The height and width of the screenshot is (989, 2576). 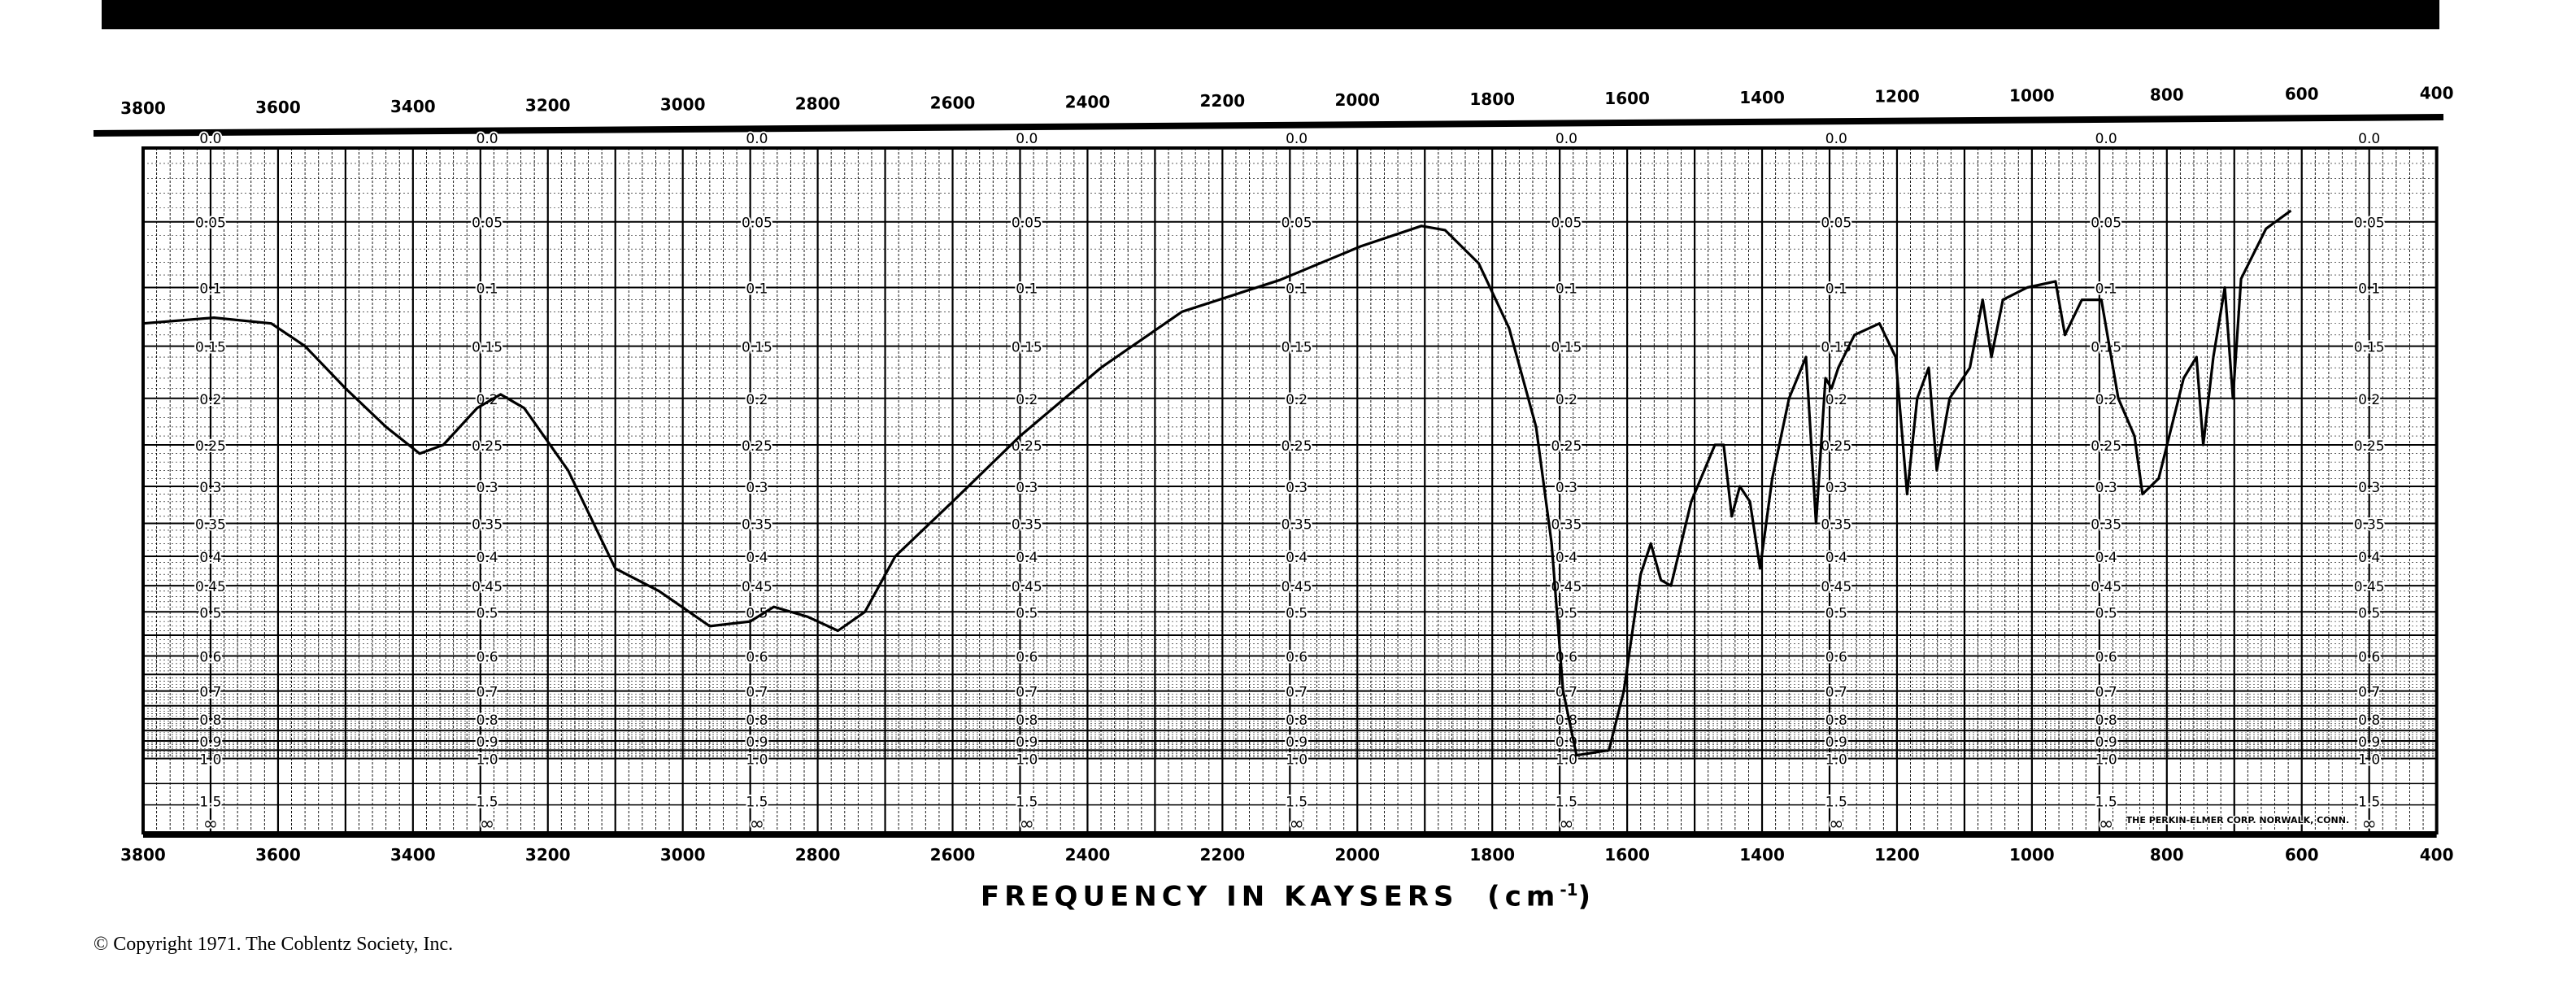 I want to click on maker-imprint: THE PERKIN-ELMER CORP. NORWALK, CONN., so click(x=2238, y=821).